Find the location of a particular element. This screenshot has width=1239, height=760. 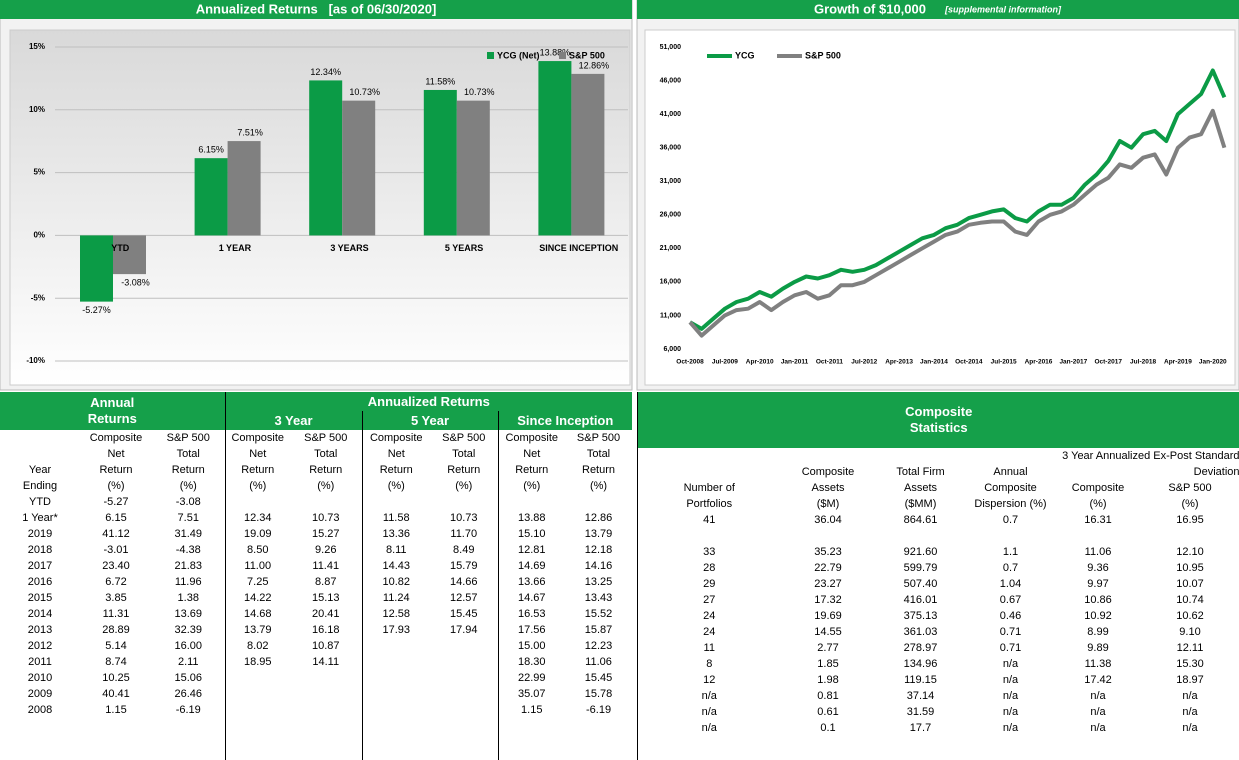

value-cell: 10.87 is located at coordinates (325, 646).